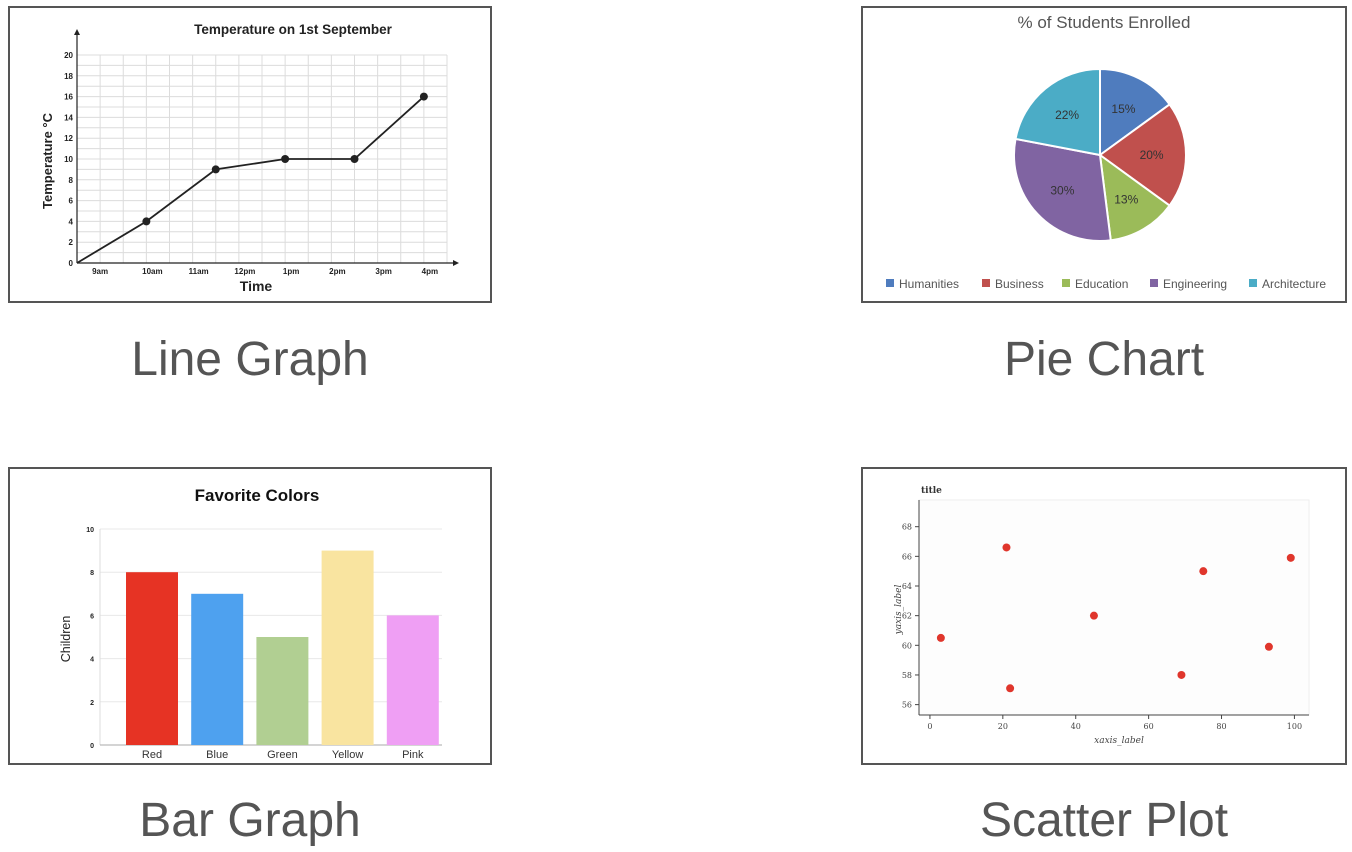 The image size is (1352, 852). What do you see at coordinates (250, 820) in the screenshot?
I see `bar-graph-caption: Bar Graph` at bounding box center [250, 820].